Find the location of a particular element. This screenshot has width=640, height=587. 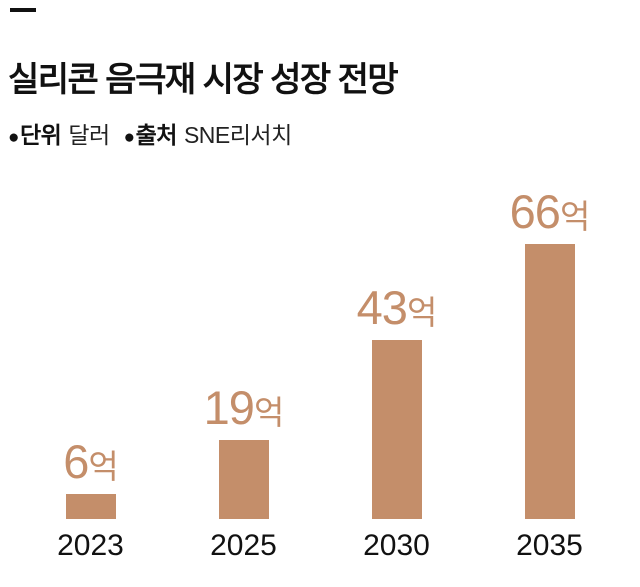

bar-column-2030: 43억 2030 is located at coordinates (397, 422).